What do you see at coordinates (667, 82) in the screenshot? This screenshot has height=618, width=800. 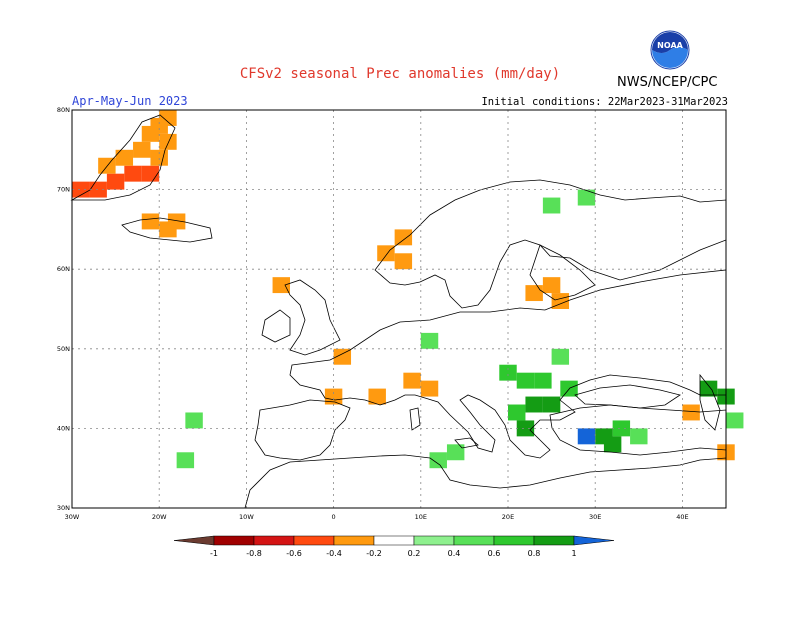 I see `agency-label: NWS/NCEP/CPC` at bounding box center [667, 82].